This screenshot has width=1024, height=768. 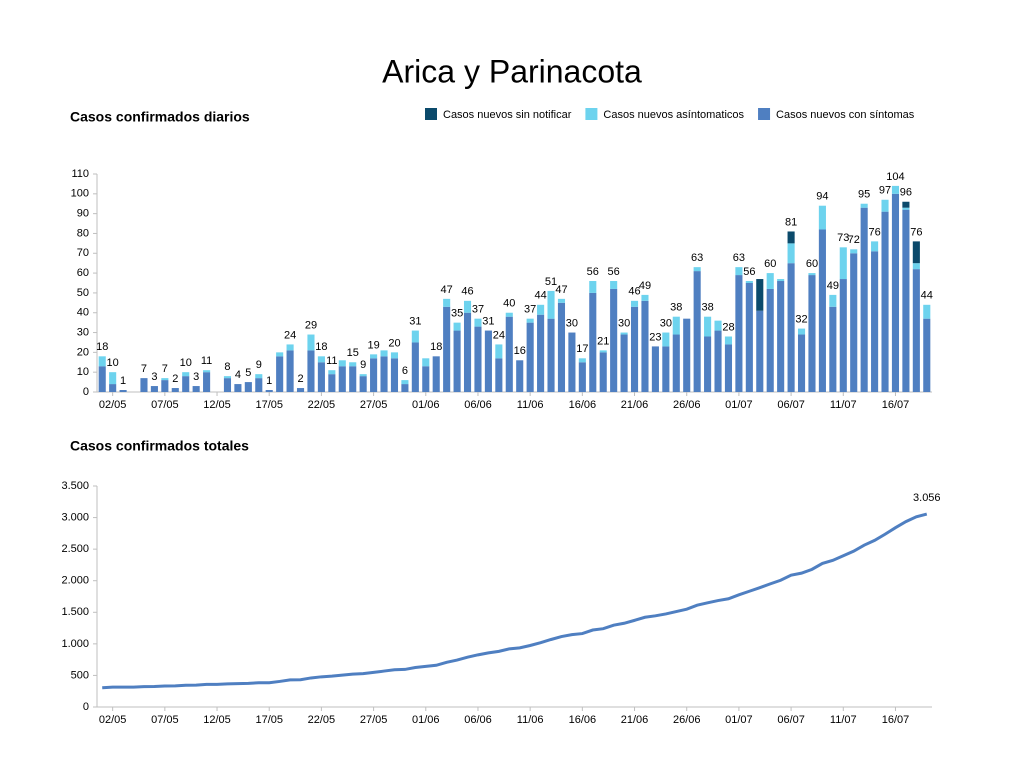 What do you see at coordinates (634, 292) in the screenshot?
I see `total-label: 46` at bounding box center [634, 292].